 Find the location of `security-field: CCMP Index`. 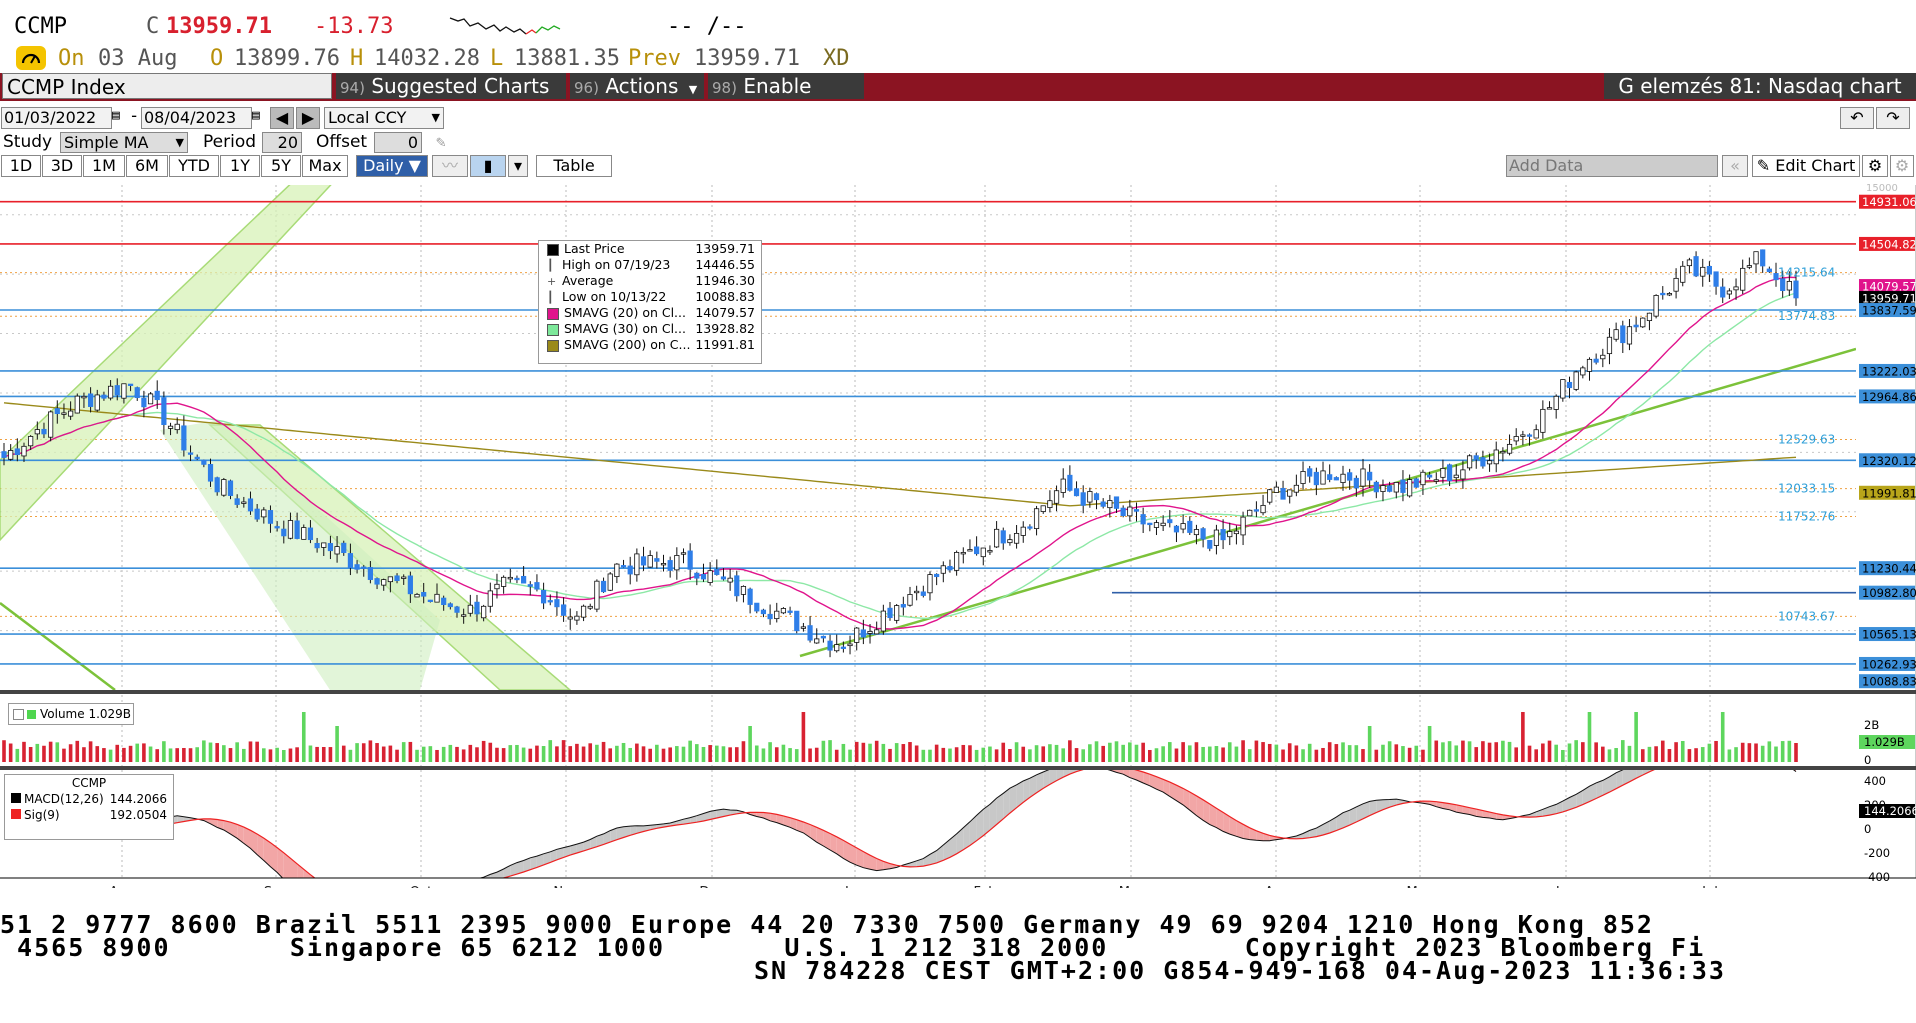

security-field: CCMP Index is located at coordinates (167, 86).